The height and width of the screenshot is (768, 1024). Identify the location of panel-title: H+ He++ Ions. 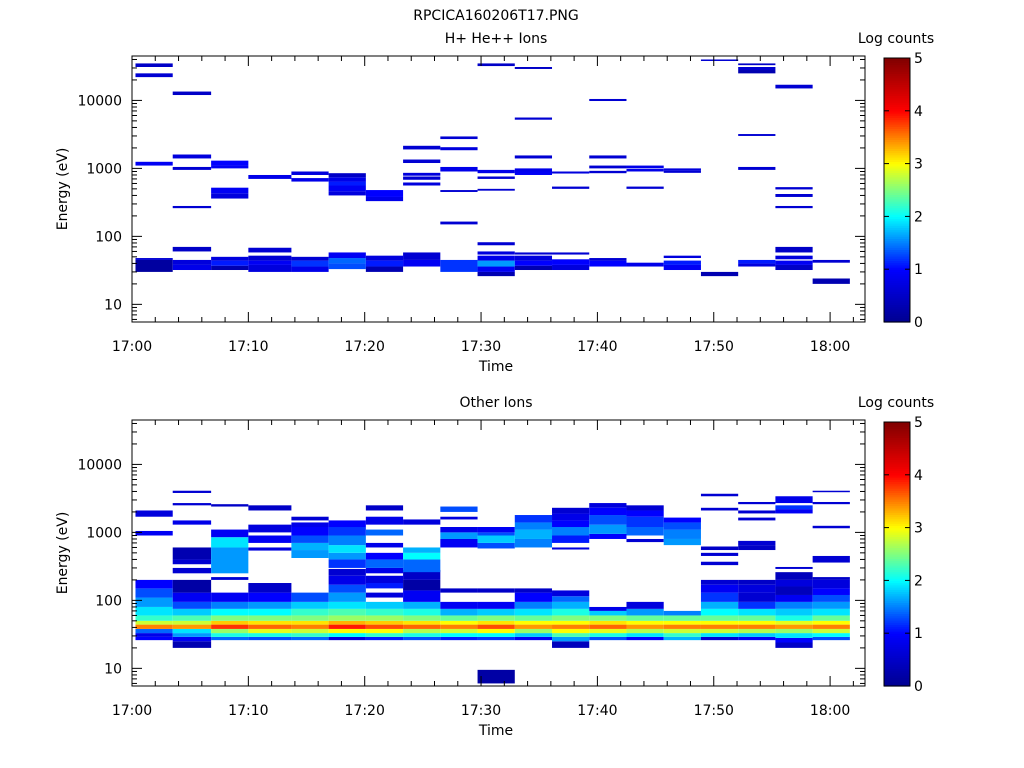
(496, 39).